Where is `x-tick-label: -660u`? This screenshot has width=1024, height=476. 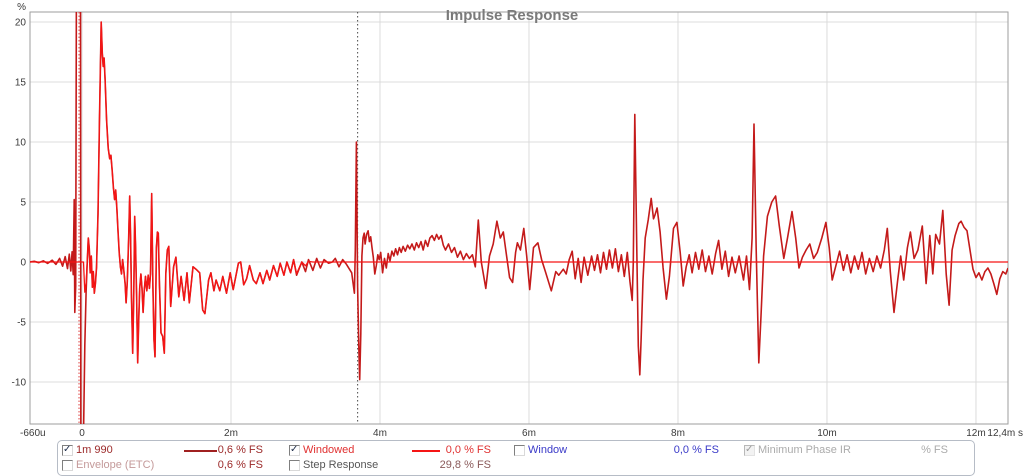
x-tick-label: -660u is located at coordinates (33, 433).